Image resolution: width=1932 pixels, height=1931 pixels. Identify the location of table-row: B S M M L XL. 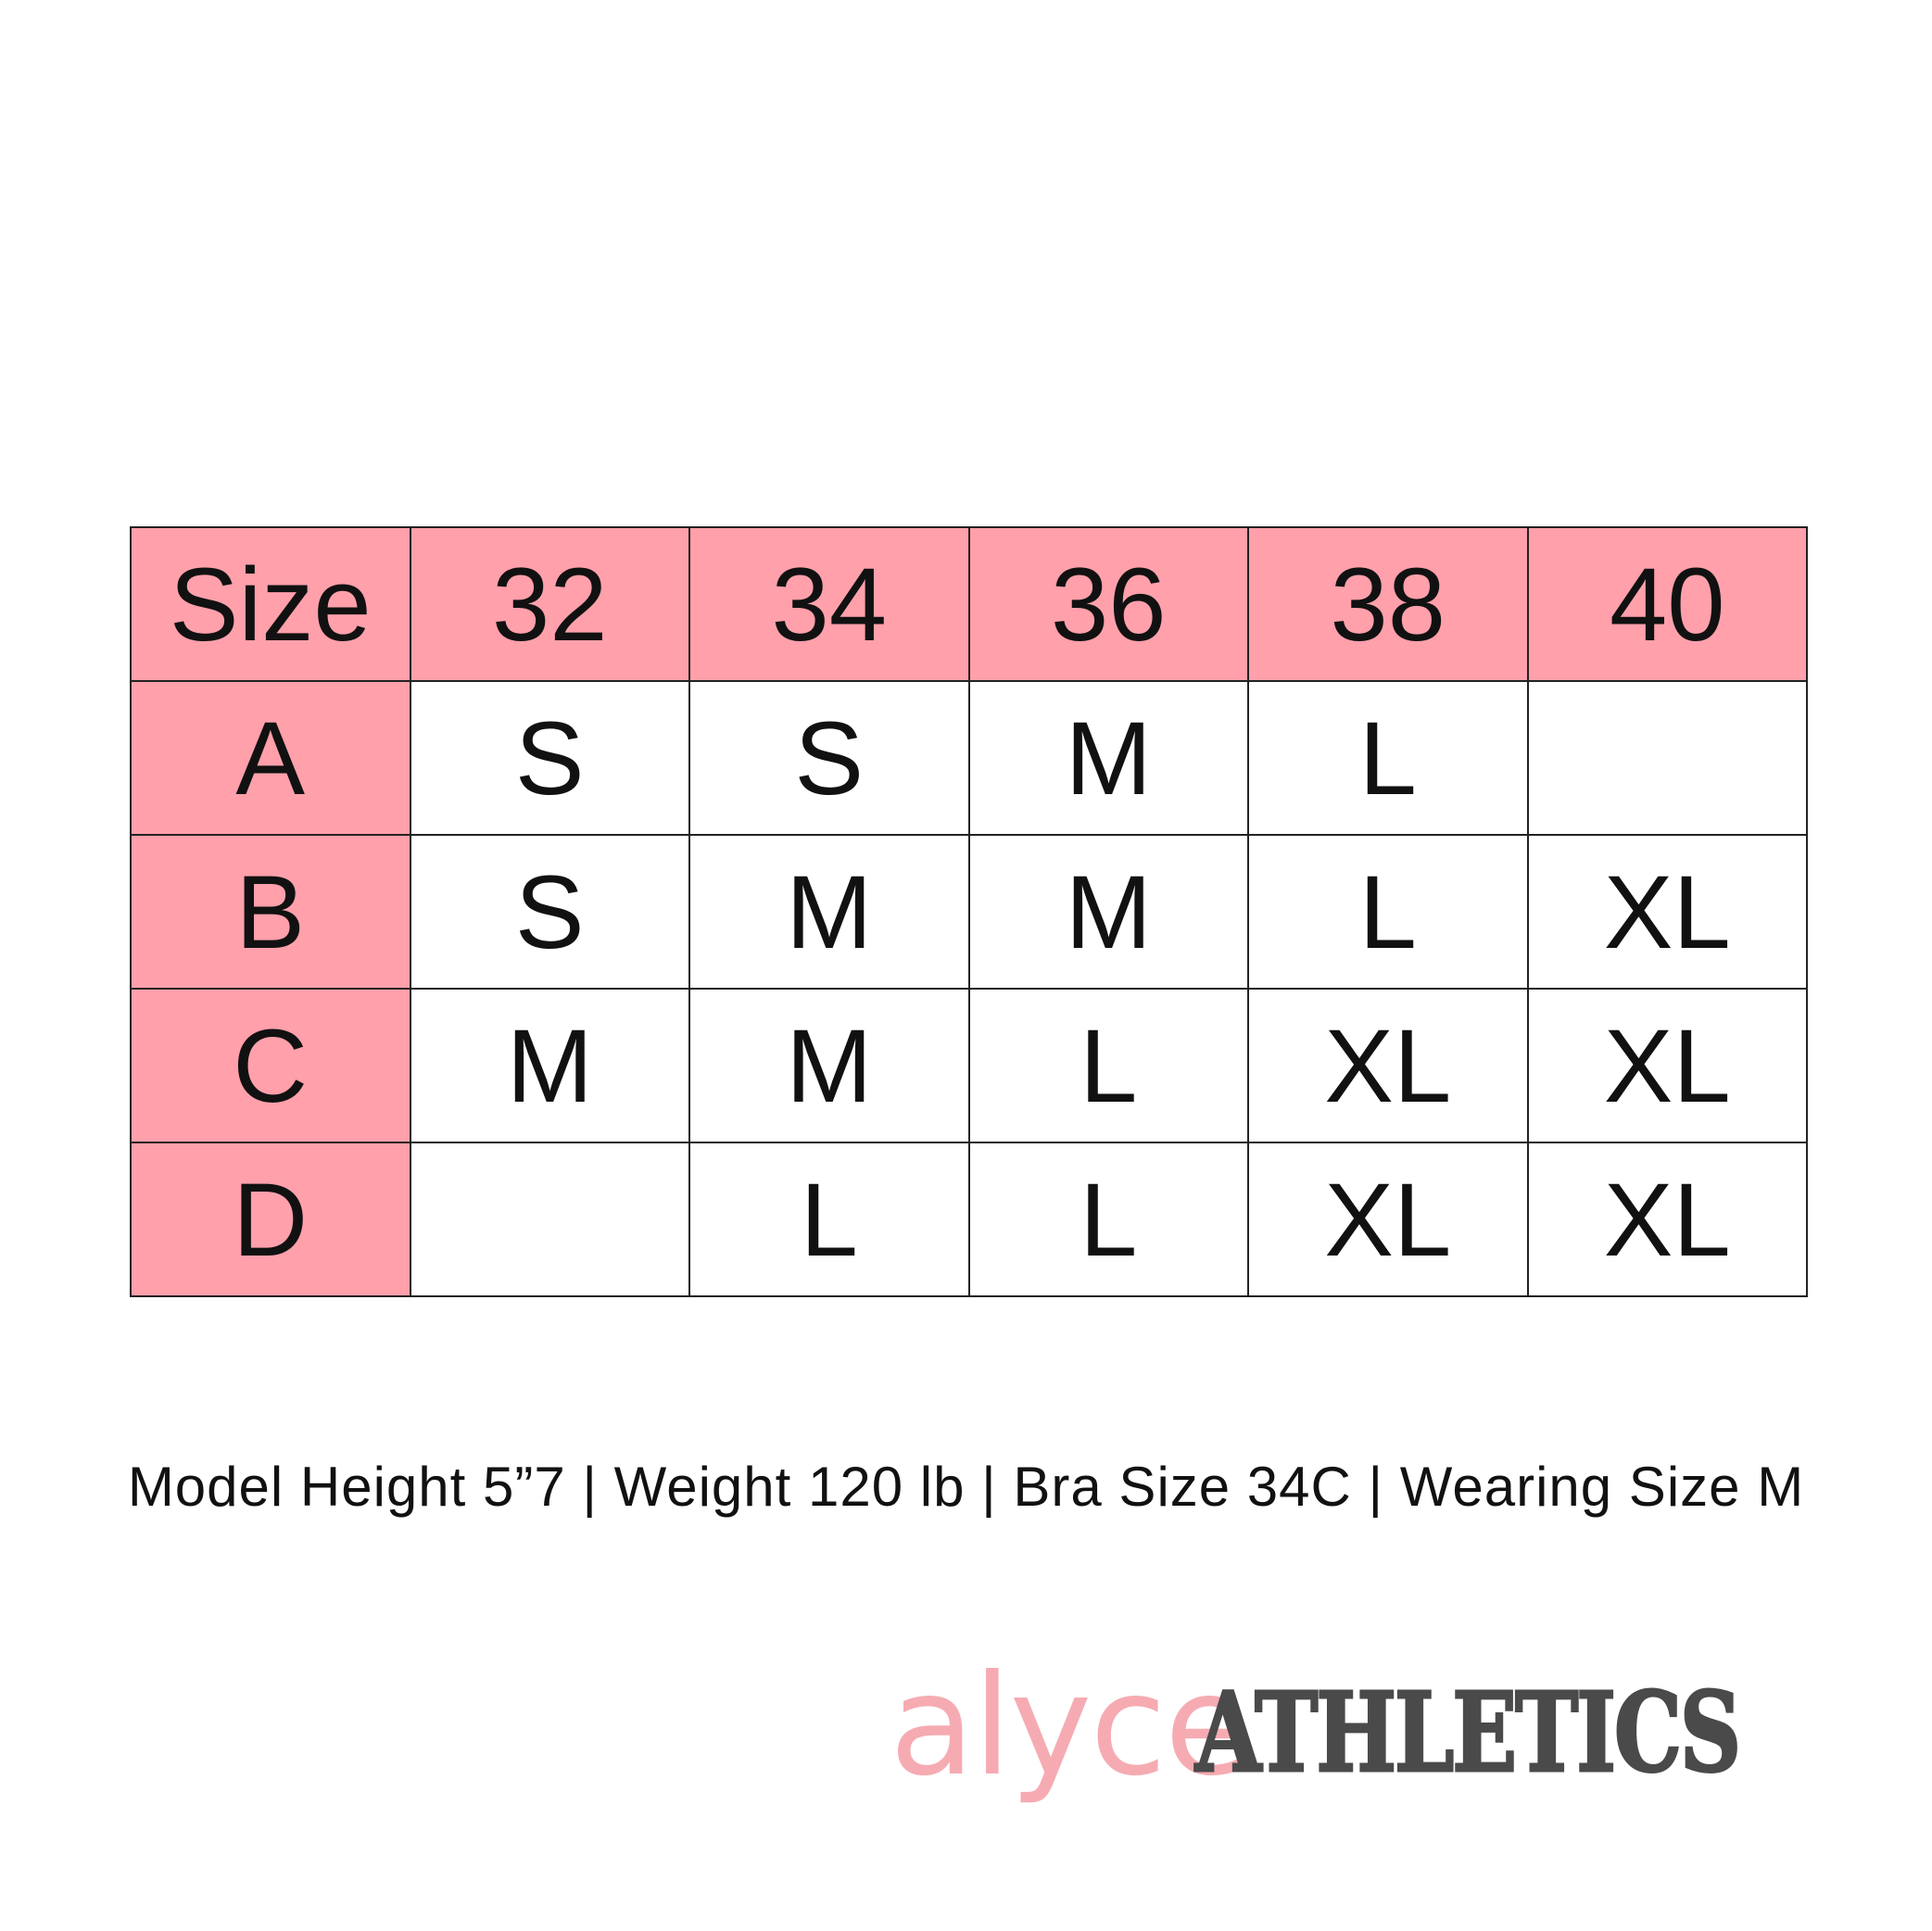
(969, 912).